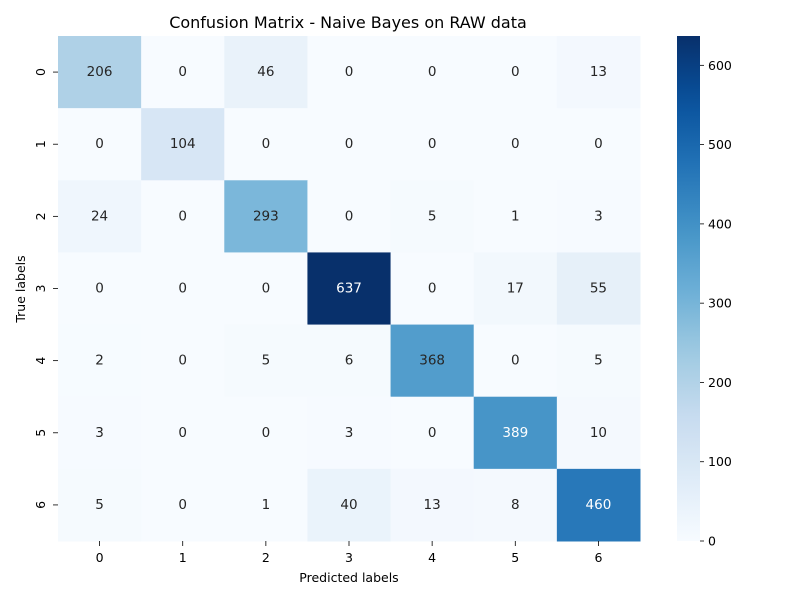  What do you see at coordinates (348, 577) in the screenshot?
I see `x-axis-label: Predicted labels` at bounding box center [348, 577].